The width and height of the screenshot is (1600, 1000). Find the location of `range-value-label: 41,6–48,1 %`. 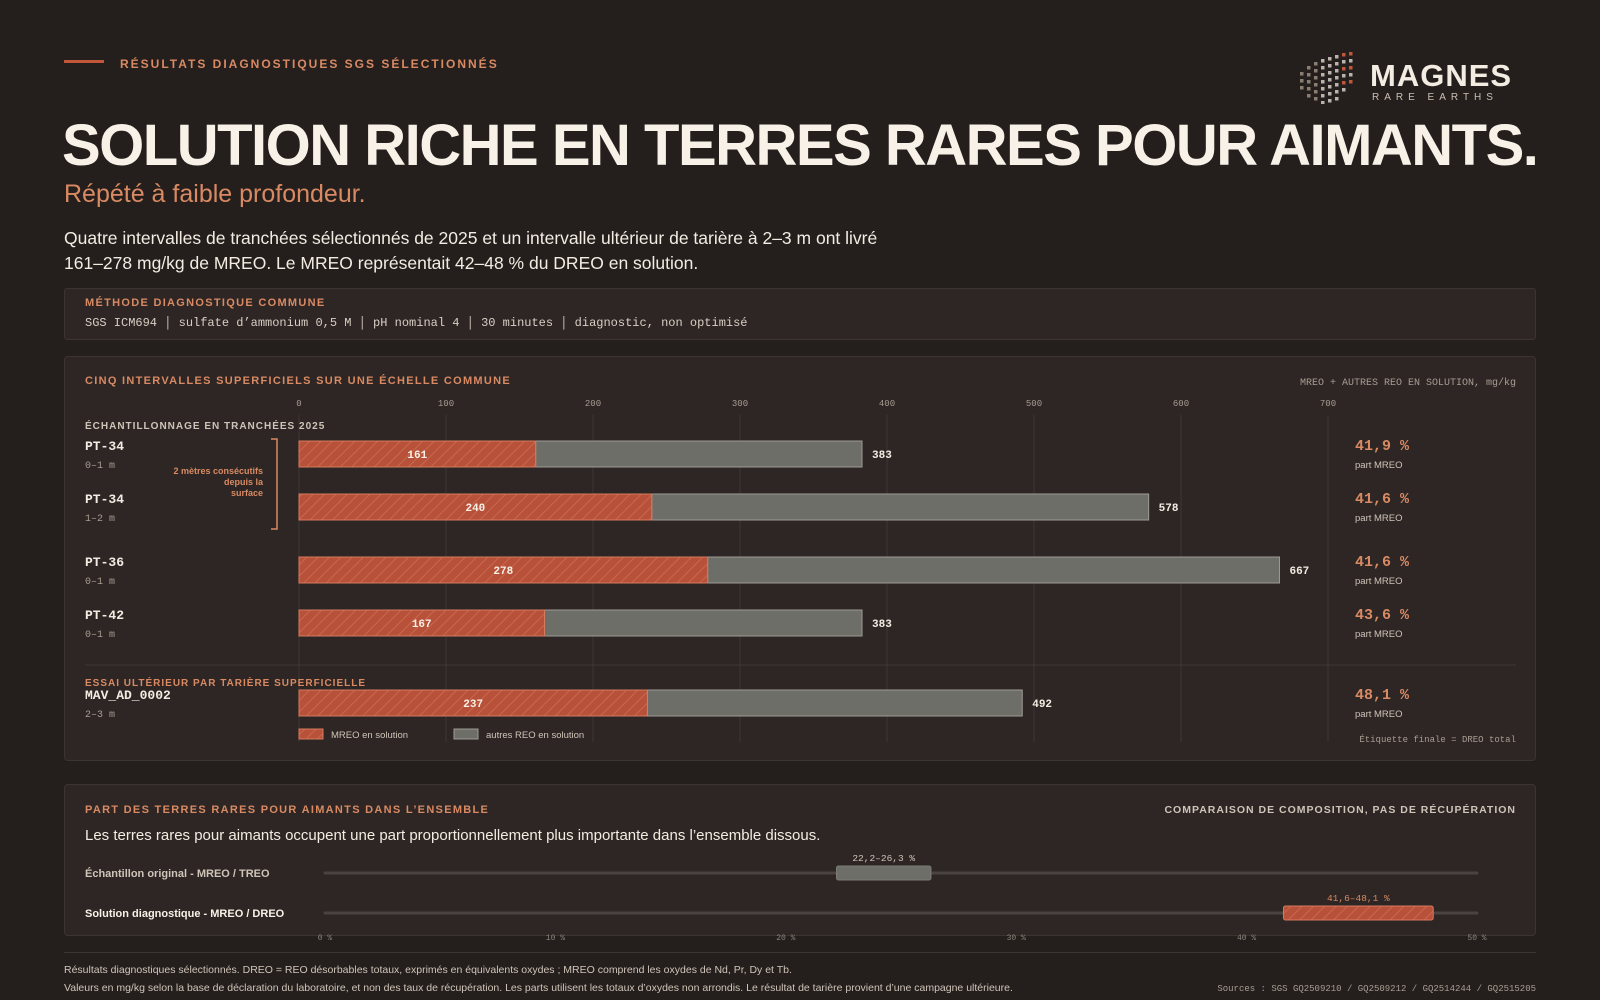

range-value-label: 41,6–48,1 % is located at coordinates (1358, 898).